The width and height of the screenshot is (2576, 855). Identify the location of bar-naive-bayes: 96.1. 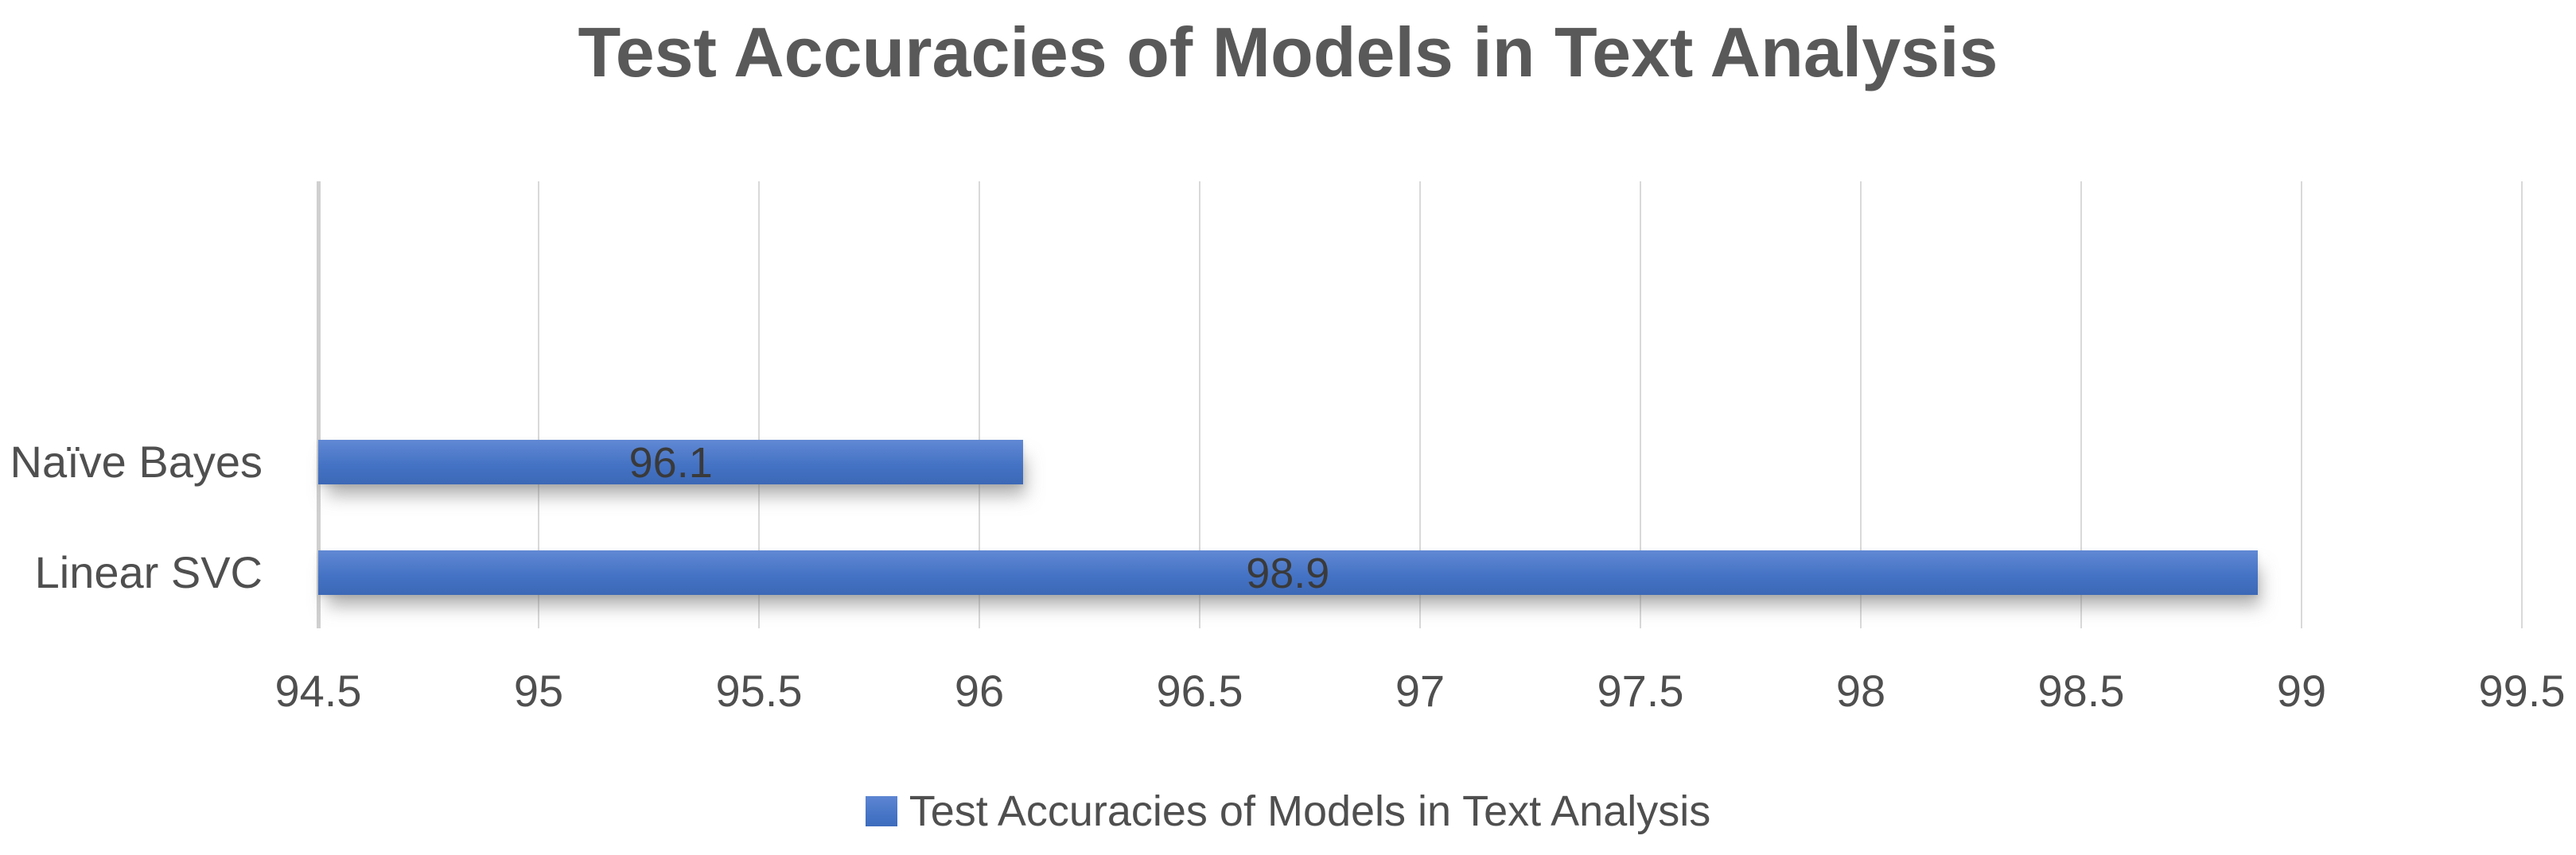
(671, 462).